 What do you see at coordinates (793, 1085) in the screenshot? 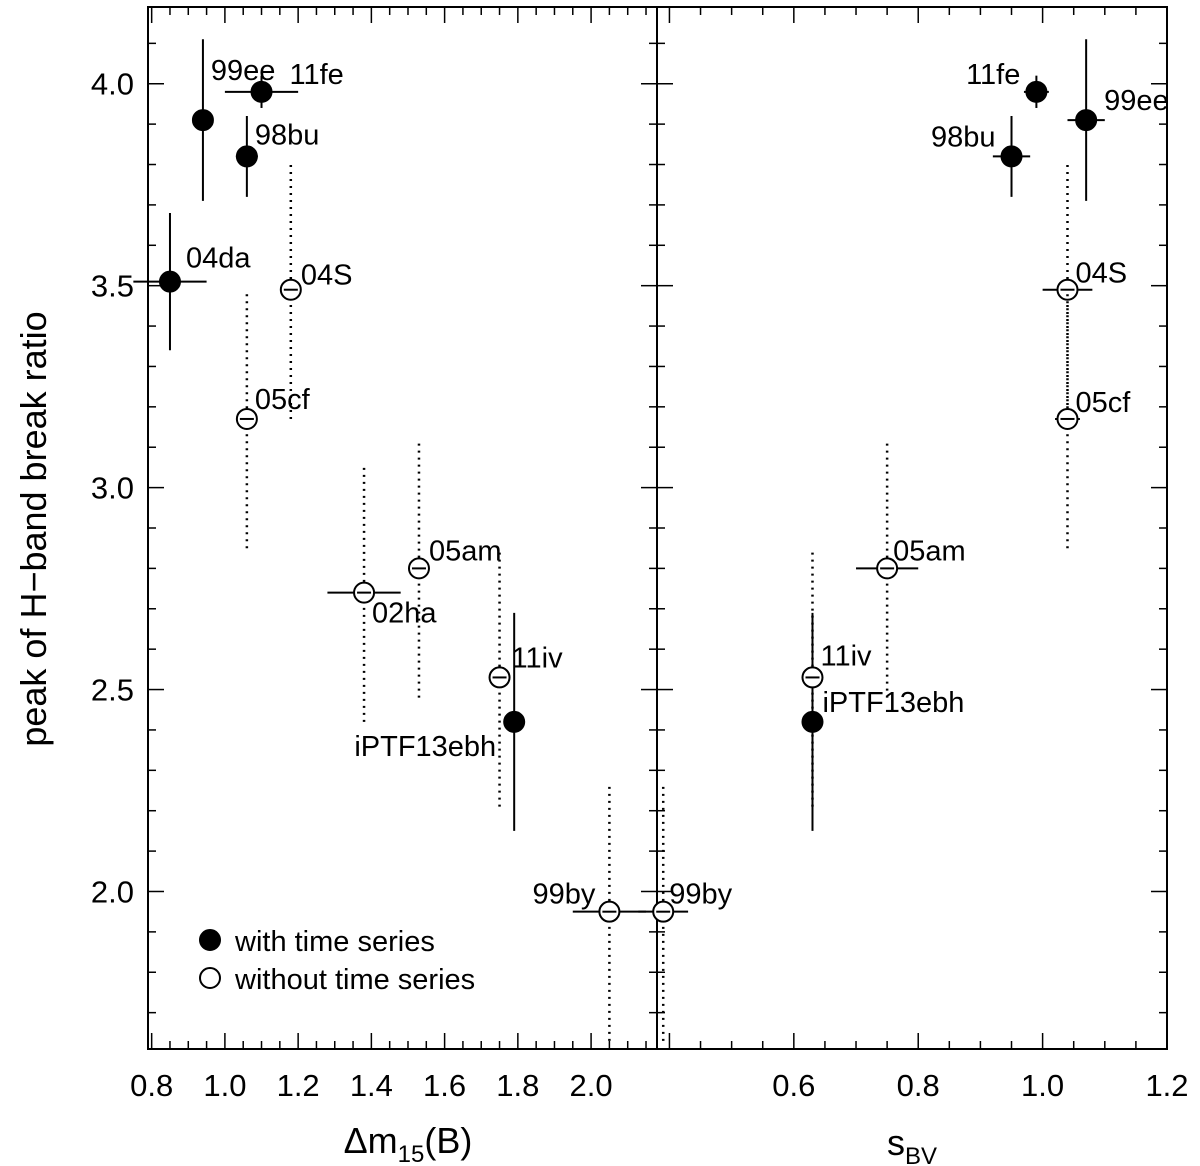
I see `right-x-tick-label: 0.6` at bounding box center [793, 1085].